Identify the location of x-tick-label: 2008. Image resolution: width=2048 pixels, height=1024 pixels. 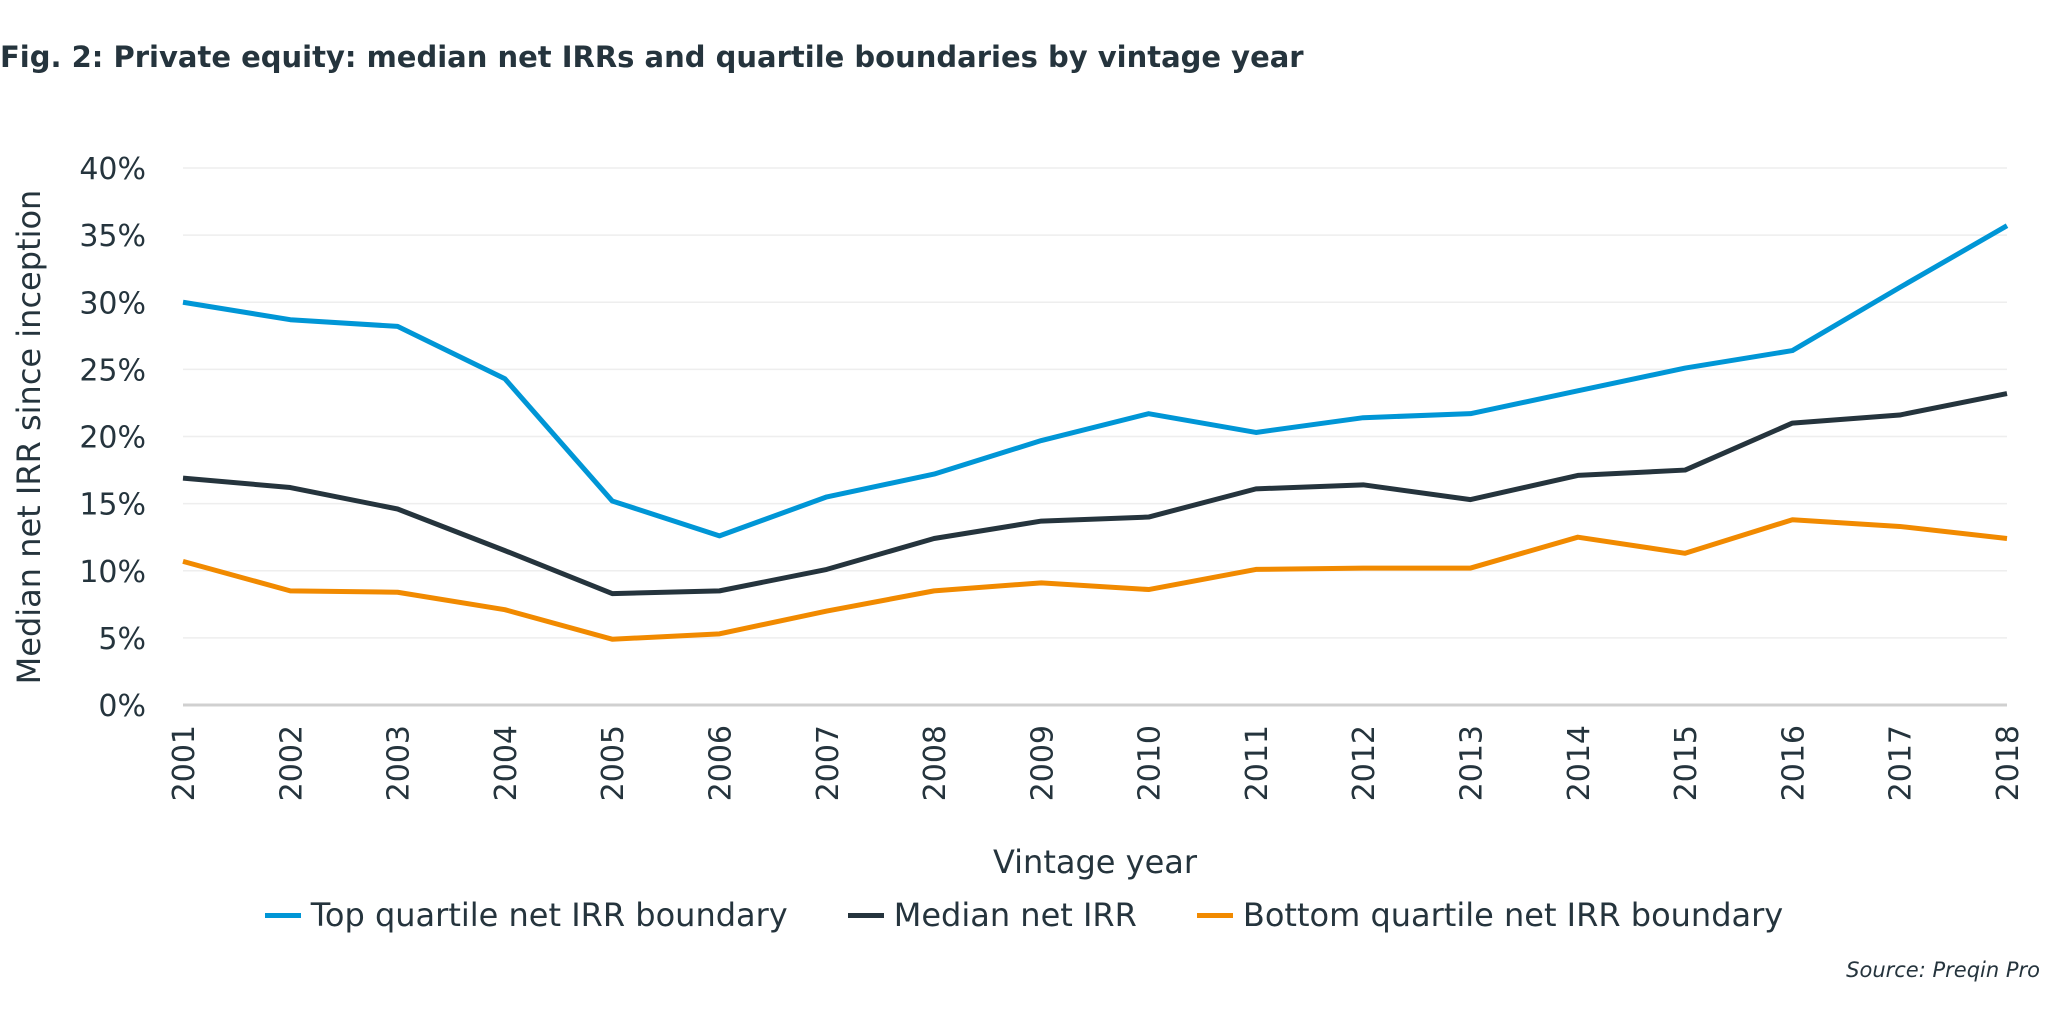
(935, 763).